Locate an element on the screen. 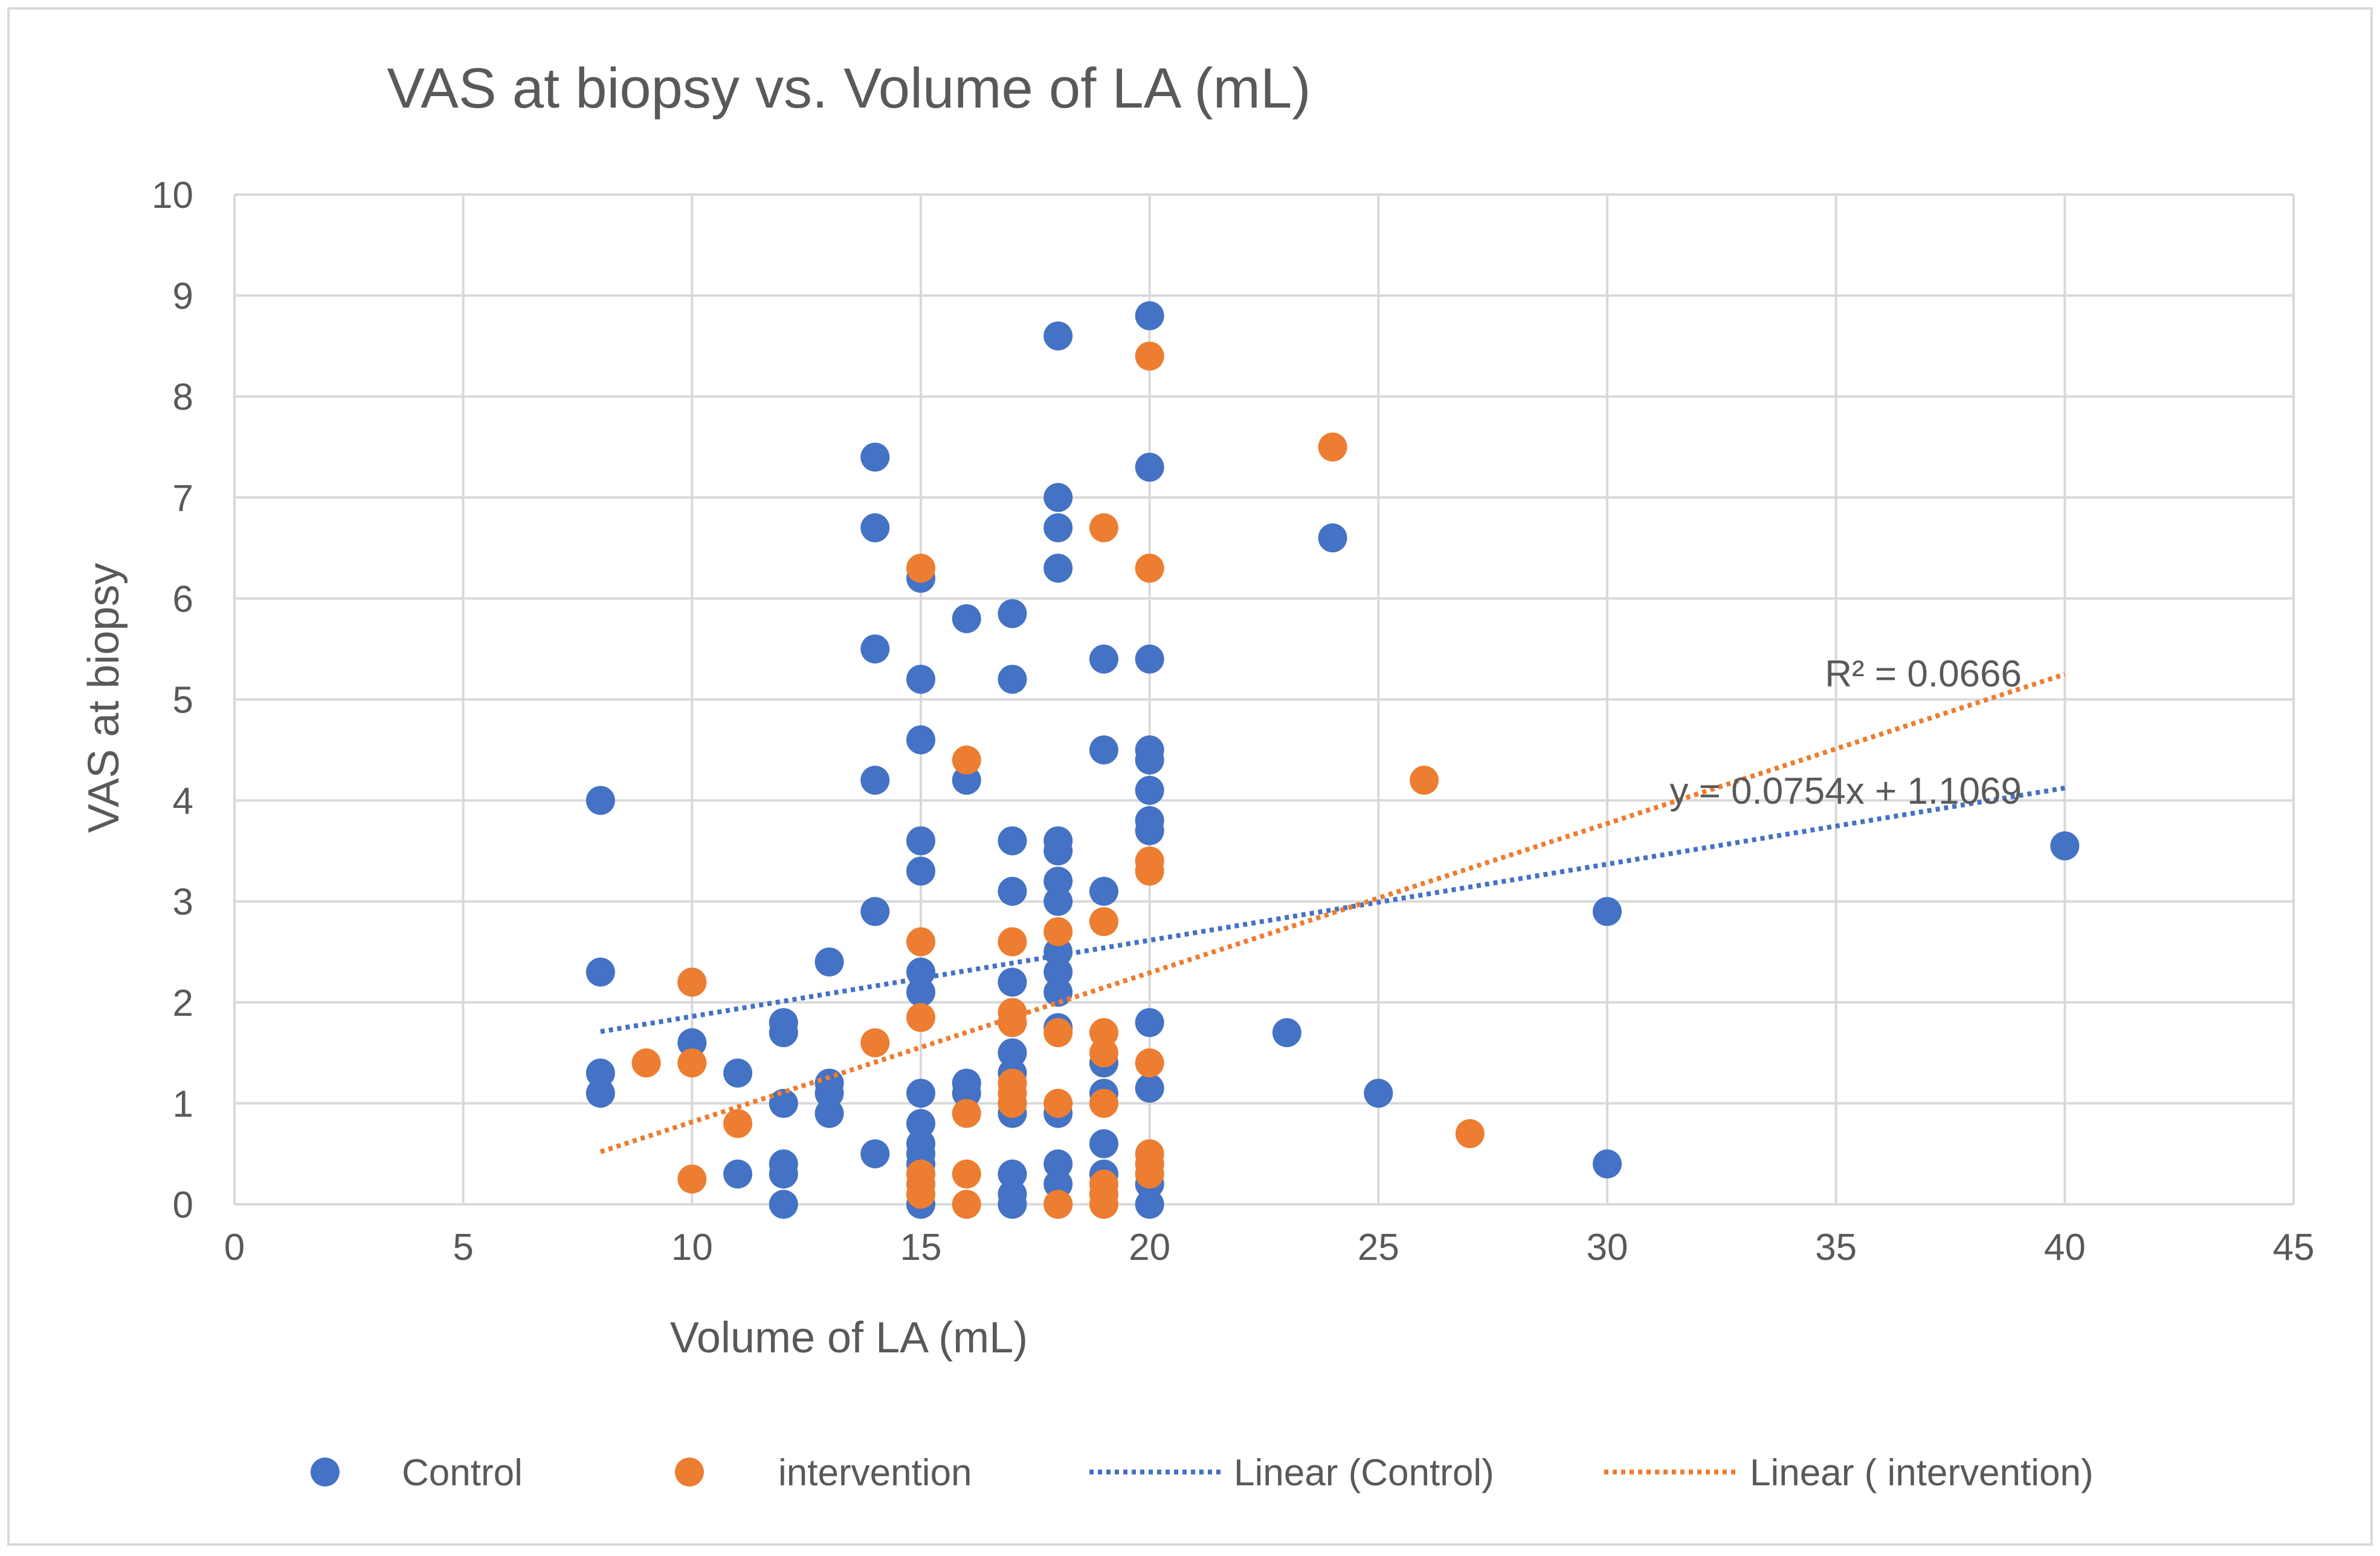 The width and height of the screenshot is (2380, 1556). y-tick-label: 2 is located at coordinates (183, 1003).